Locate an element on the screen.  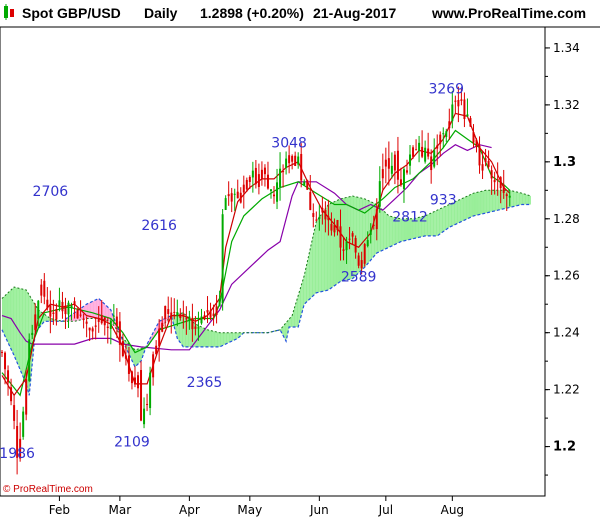
timeframe: Daily is located at coordinates (161, 13).